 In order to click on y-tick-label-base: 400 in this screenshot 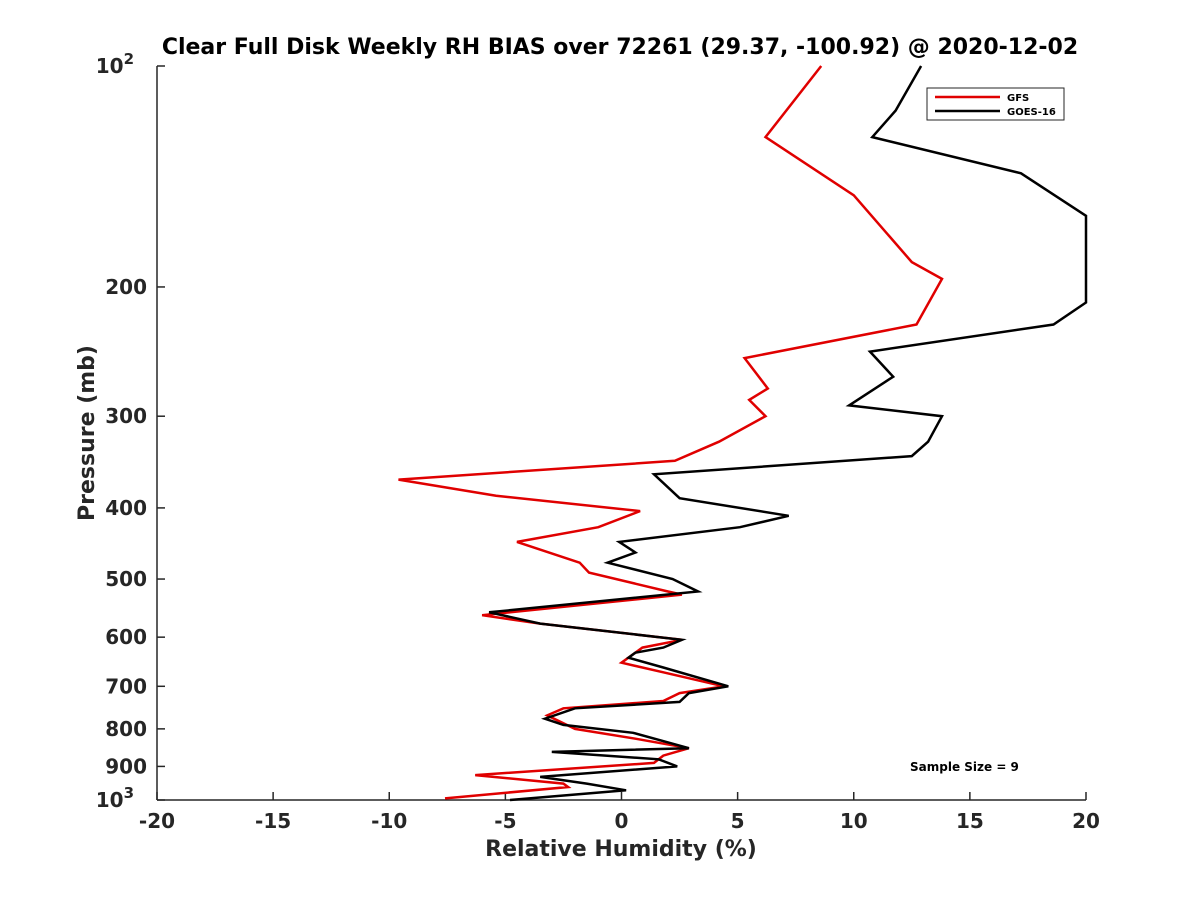, I will do `click(126, 508)`.